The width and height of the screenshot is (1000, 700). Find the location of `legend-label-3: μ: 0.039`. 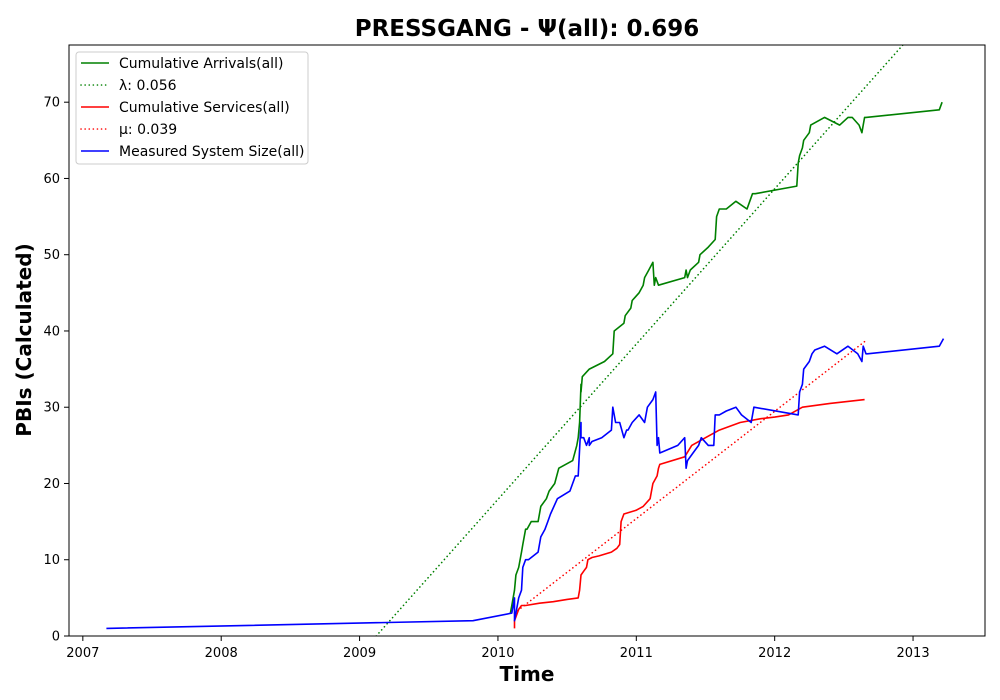

legend-label-3: μ: 0.039 is located at coordinates (148, 130).